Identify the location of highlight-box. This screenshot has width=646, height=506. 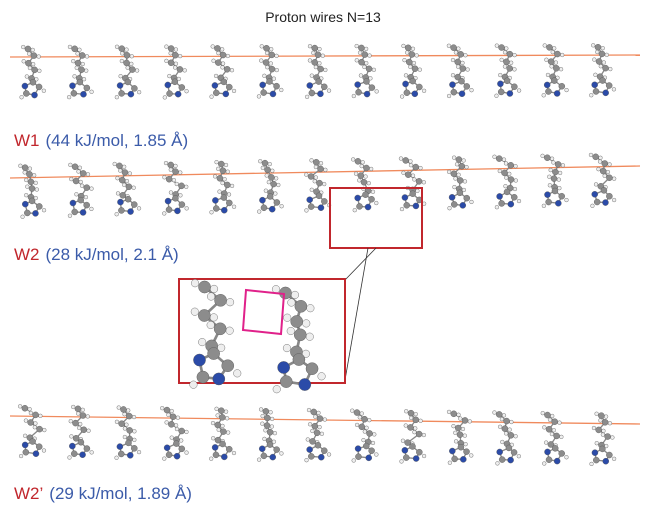
(263, 312).